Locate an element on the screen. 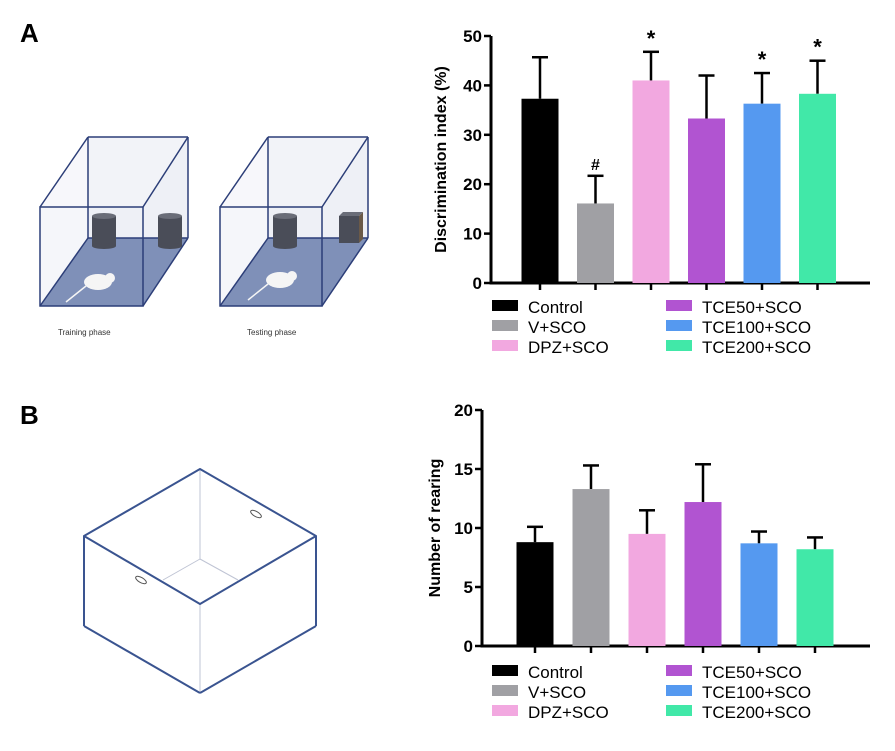 The width and height of the screenshot is (895, 751). testing-box-illustration is located at coordinates (294, 221).